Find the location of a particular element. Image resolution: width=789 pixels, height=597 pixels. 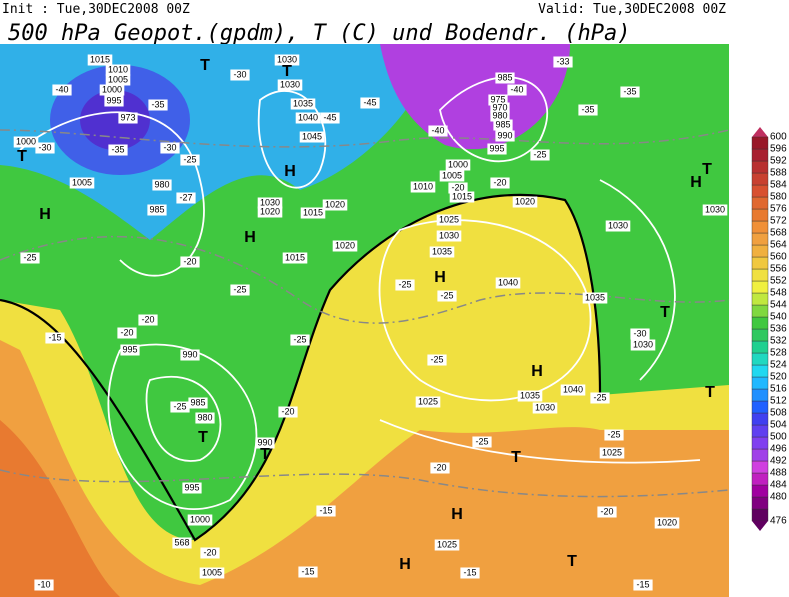

contour-label: 1010 is located at coordinates (118, 69).